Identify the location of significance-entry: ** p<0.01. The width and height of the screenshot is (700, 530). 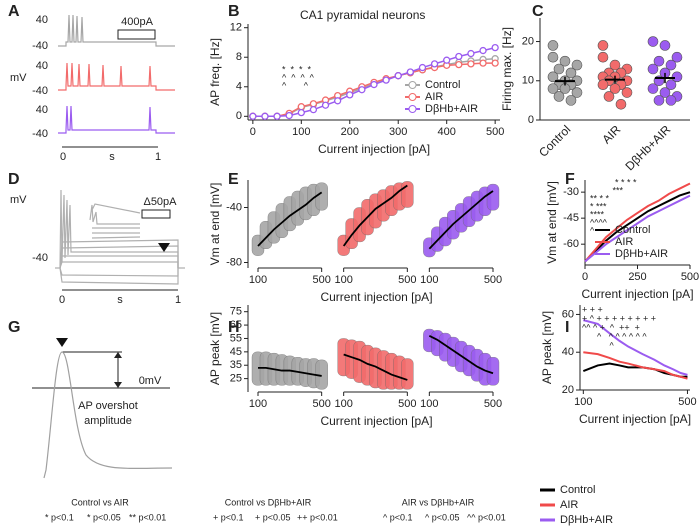
(147, 517).